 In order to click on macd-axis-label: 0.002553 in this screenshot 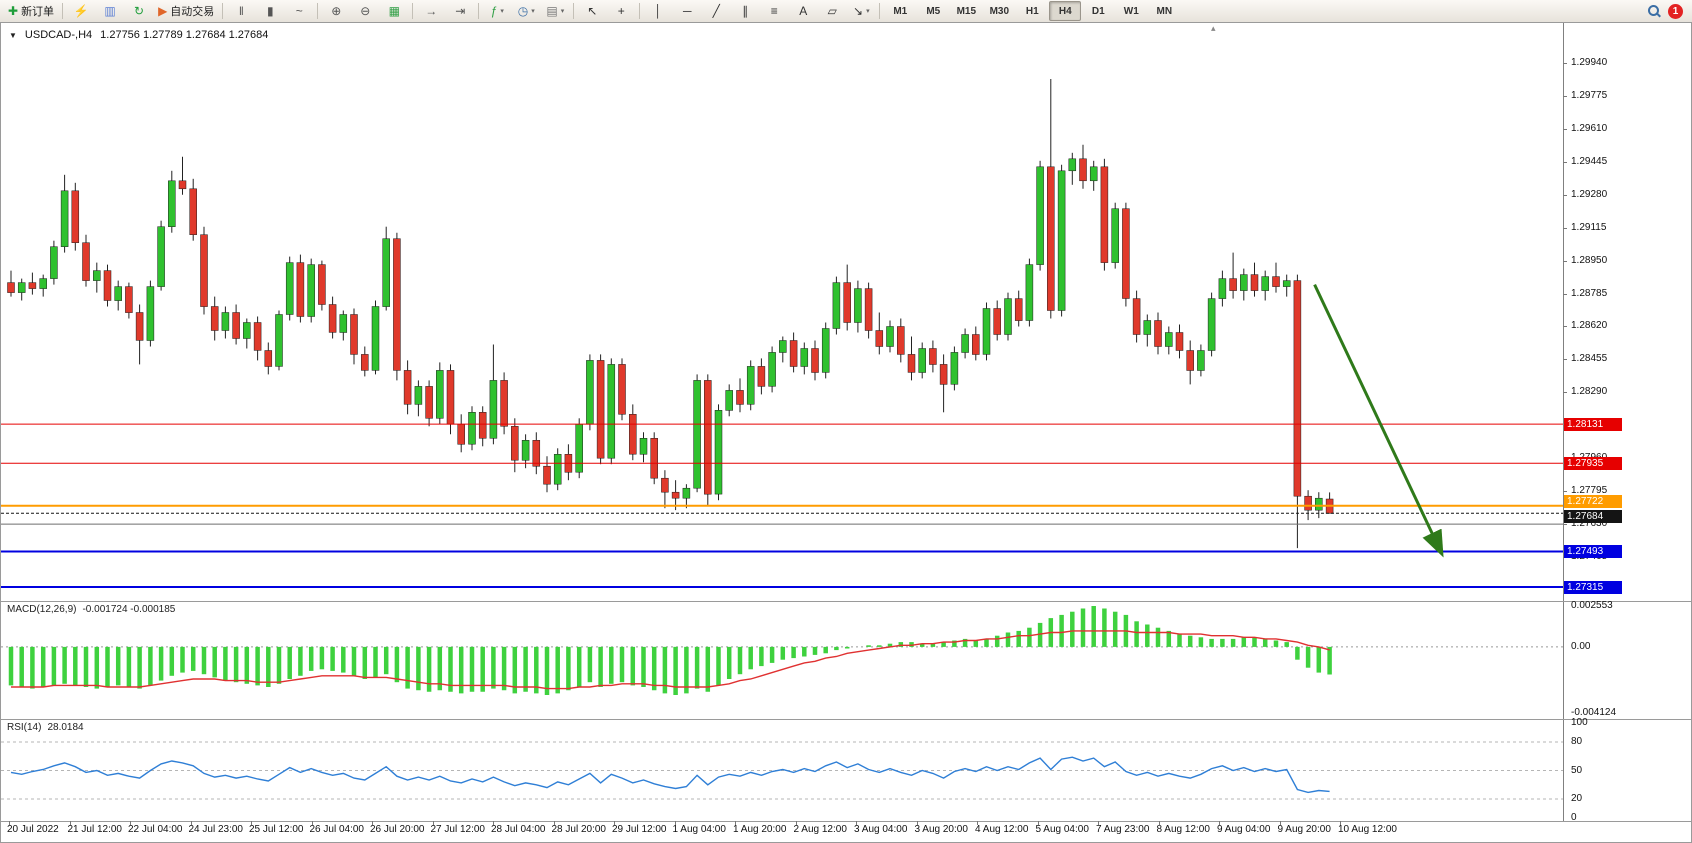, I will do `click(1592, 605)`.